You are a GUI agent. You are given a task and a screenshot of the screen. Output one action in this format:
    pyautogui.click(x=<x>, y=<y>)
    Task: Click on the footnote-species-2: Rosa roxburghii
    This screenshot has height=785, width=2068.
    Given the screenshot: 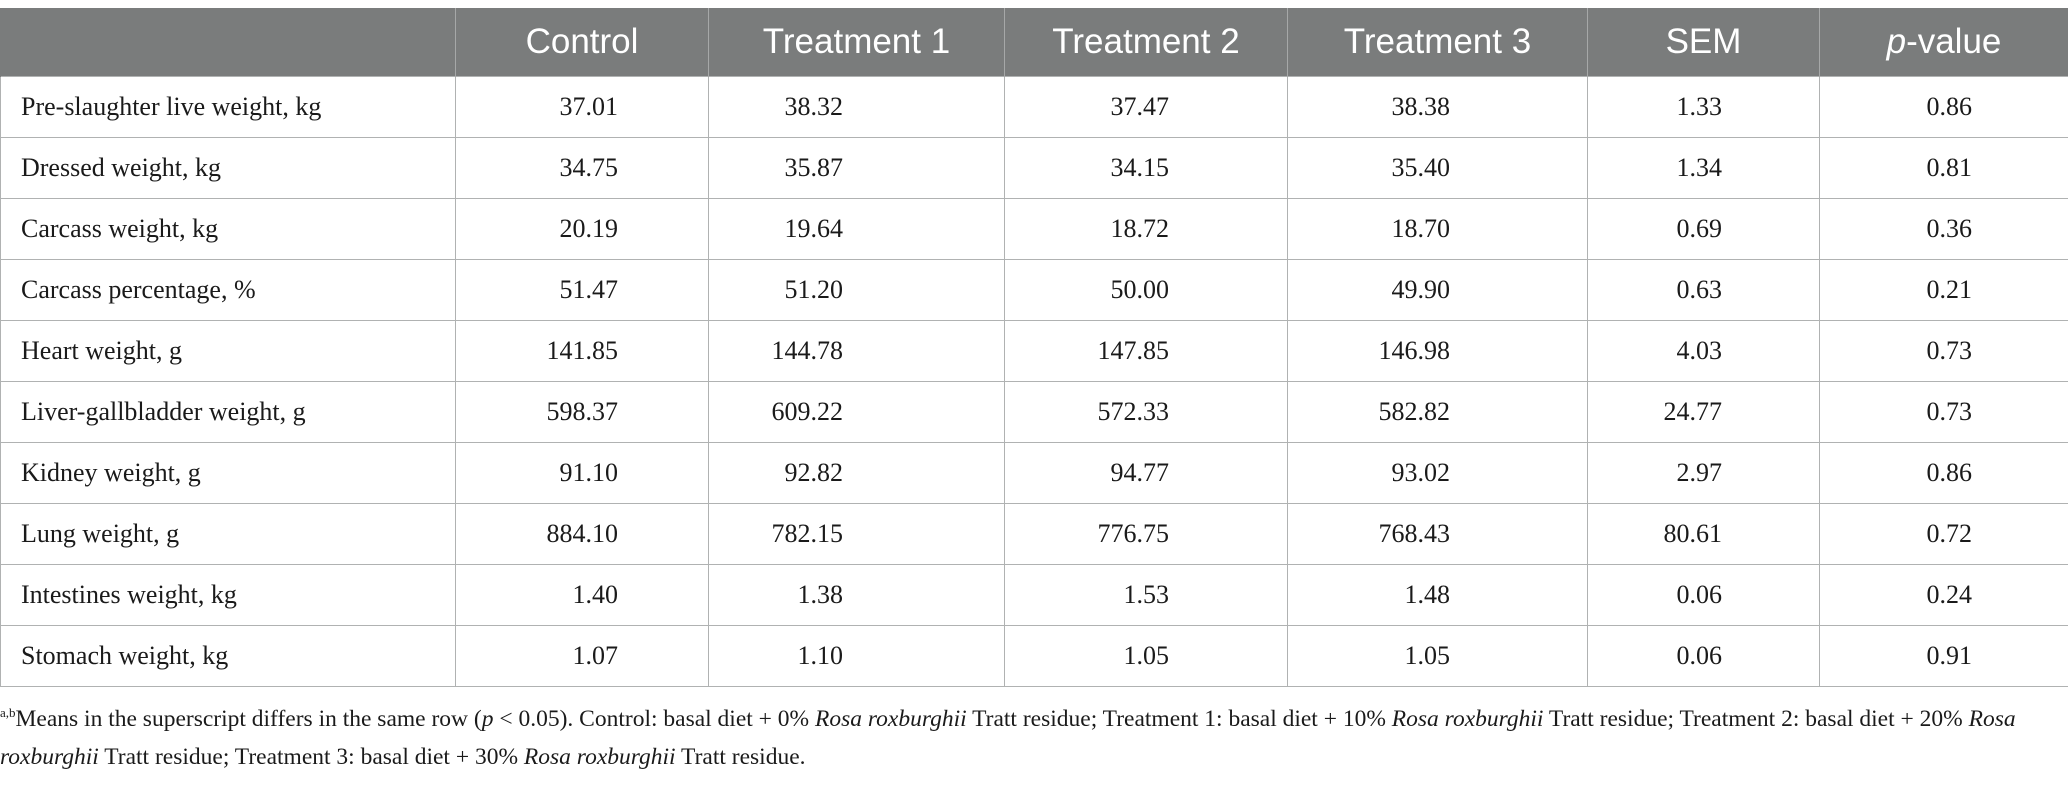 What is the action you would take?
    pyautogui.click(x=1467, y=719)
    